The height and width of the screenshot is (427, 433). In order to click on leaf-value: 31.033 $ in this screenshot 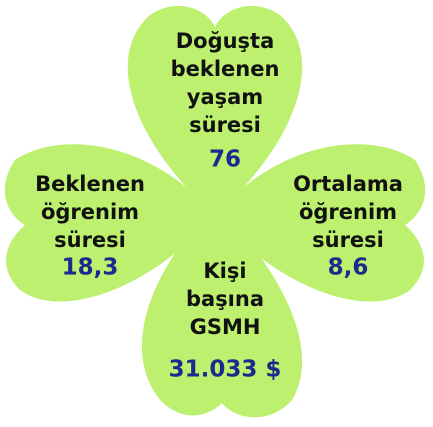, I will do `click(225, 370)`.